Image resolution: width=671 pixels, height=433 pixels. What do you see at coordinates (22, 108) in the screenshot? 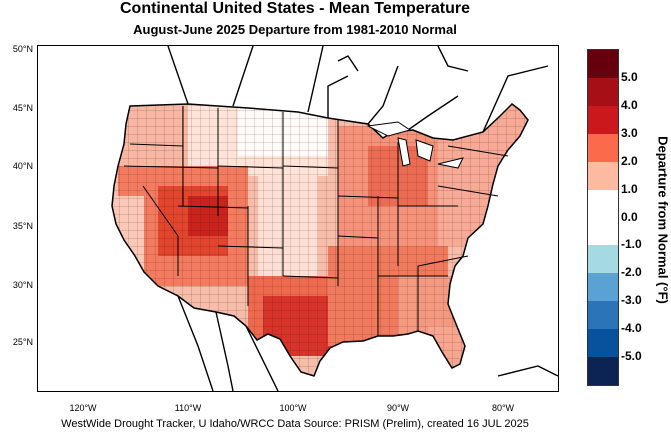
I see `lat-label-45: 45°N` at bounding box center [22, 108].